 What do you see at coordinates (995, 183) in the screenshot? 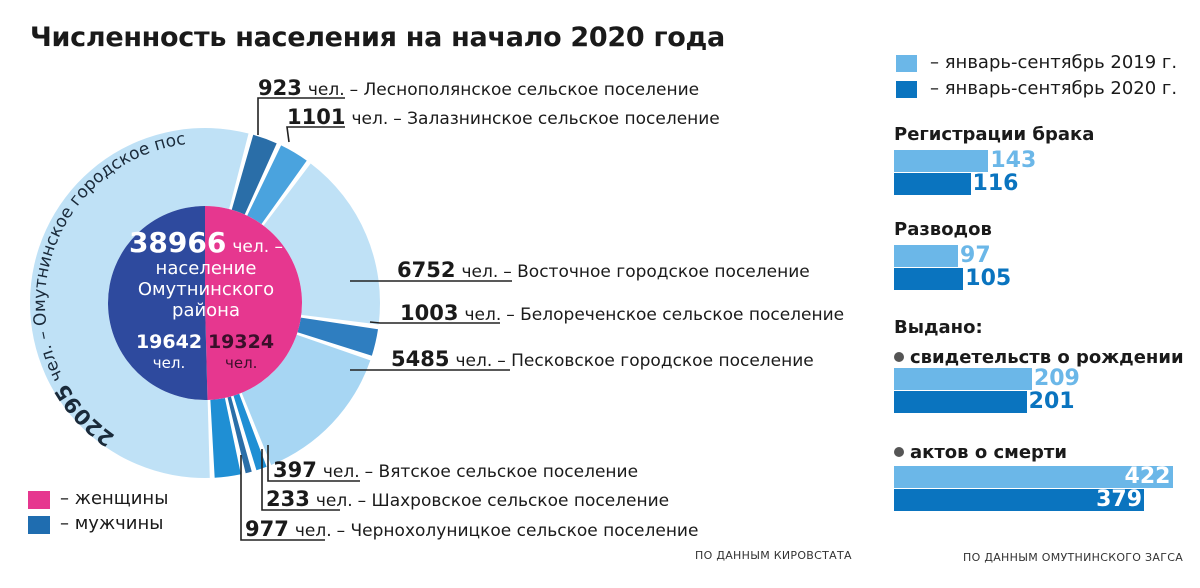
I see `bar-value-0-1: 116` at bounding box center [995, 183].